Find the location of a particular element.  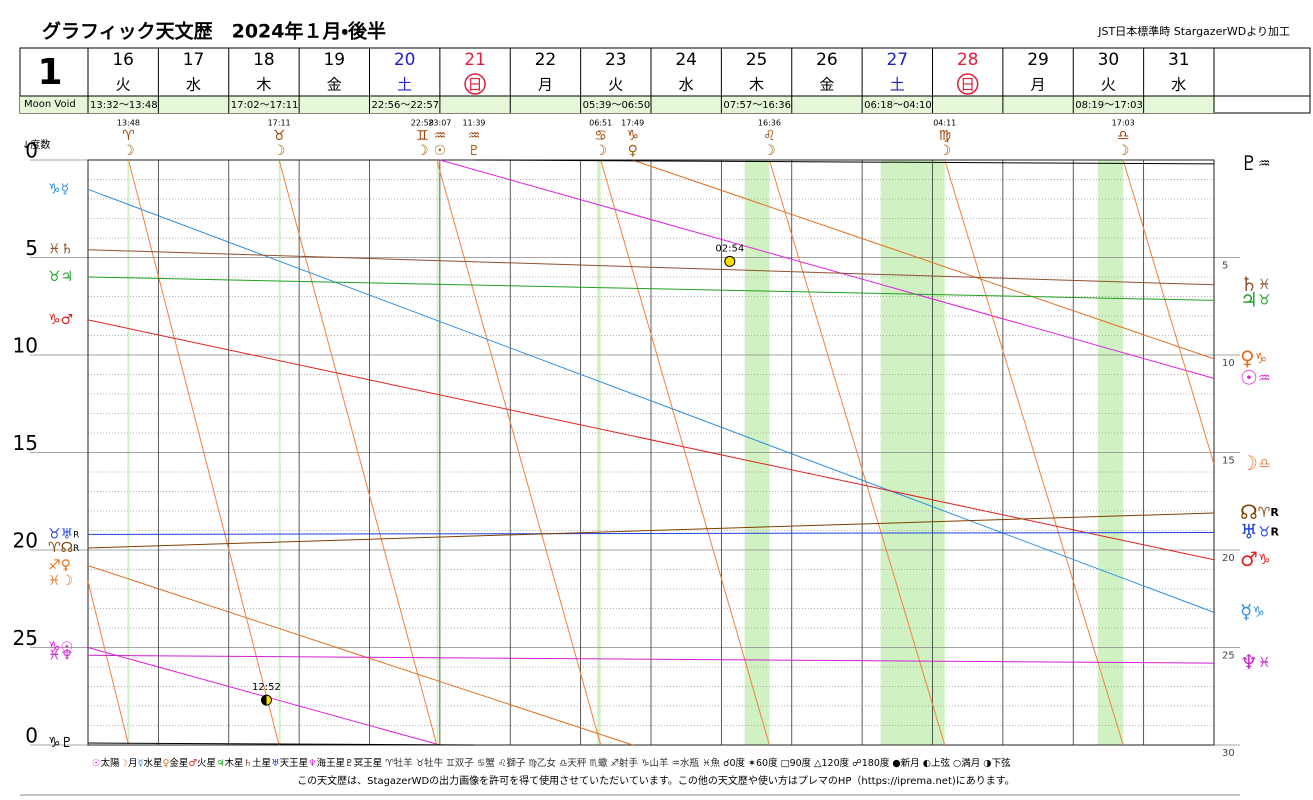

legend-name: 金星 is located at coordinates (178, 763).